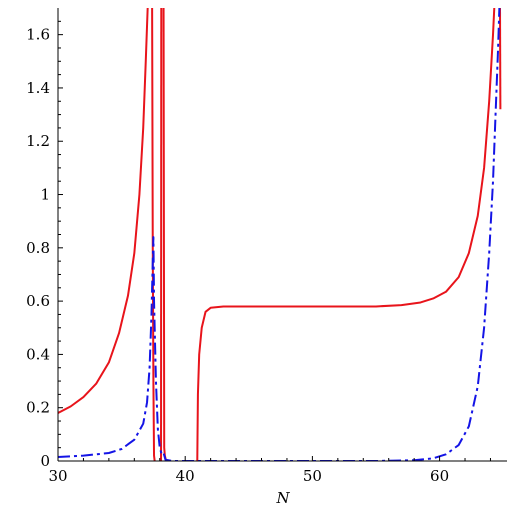  What do you see at coordinates (45, 195) in the screenshot?
I see `y-tick-label: 1` at bounding box center [45, 195].